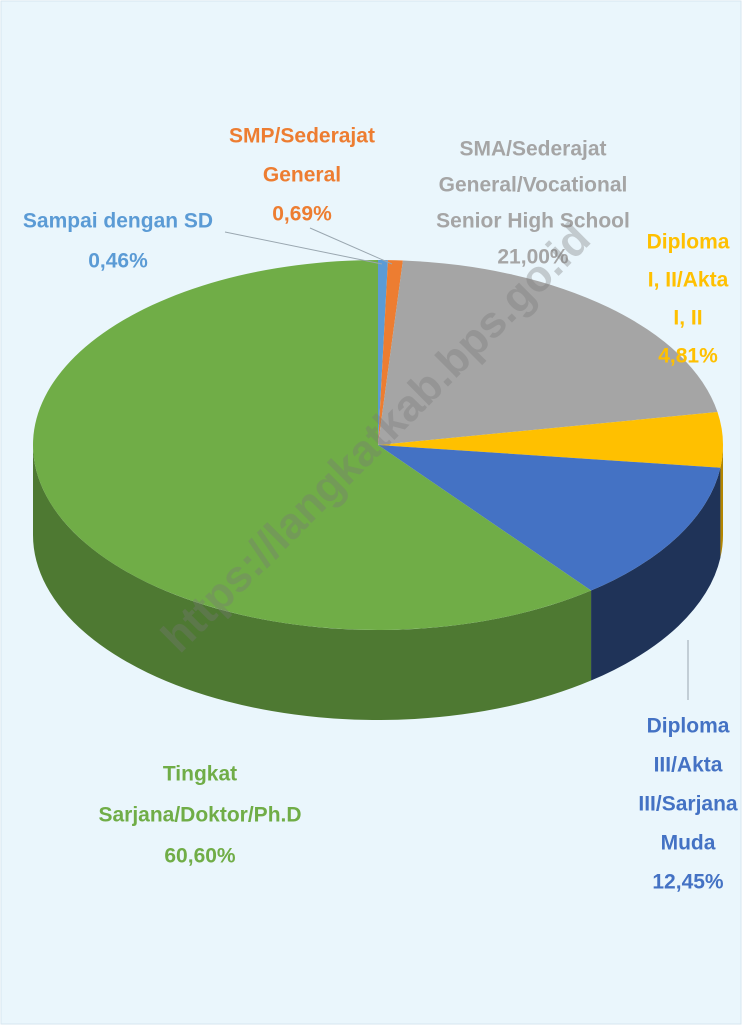 Image resolution: width=742 pixels, height=1025 pixels. I want to click on slice-label: III/Akta, so click(688, 765).